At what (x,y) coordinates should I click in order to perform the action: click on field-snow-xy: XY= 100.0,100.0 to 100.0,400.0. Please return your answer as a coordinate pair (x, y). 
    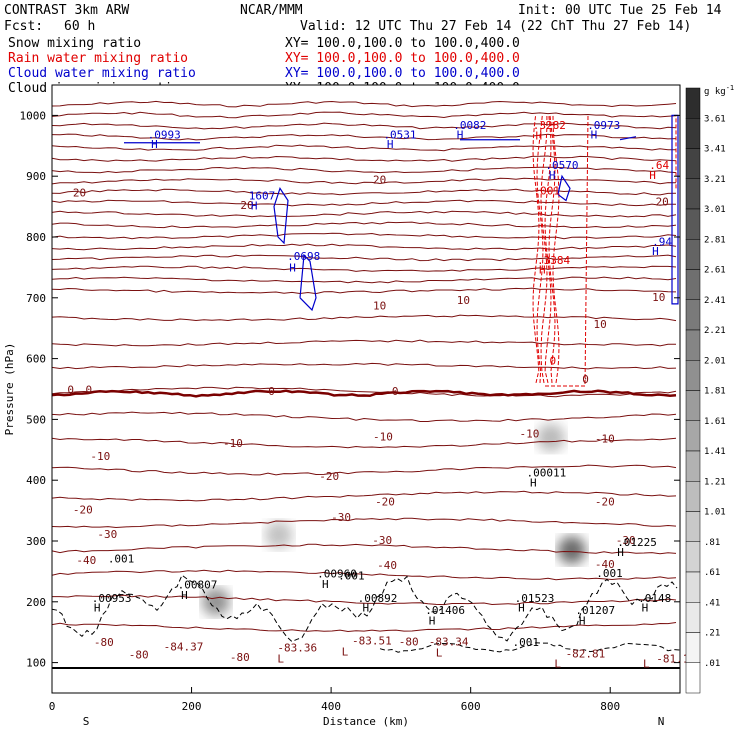
    Looking at the image, I should click on (402, 43).